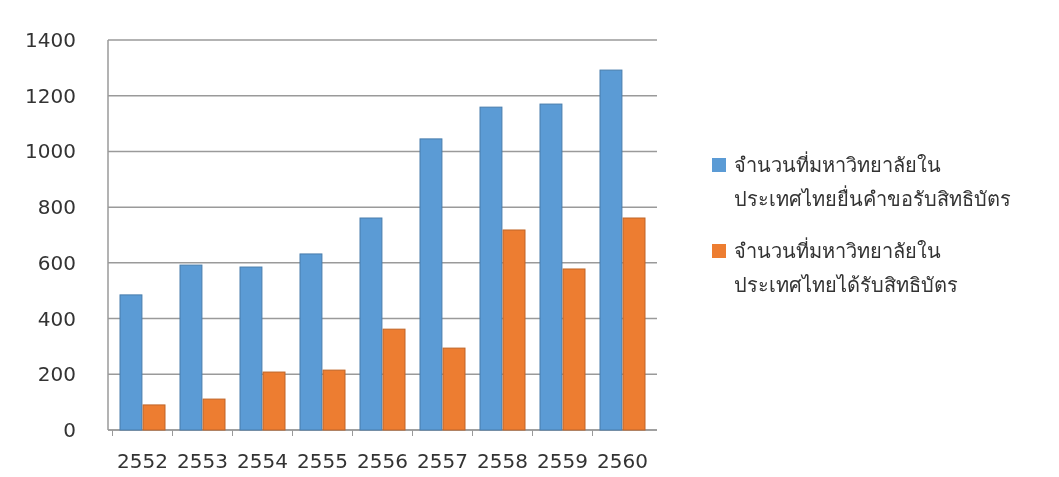 Image resolution: width=1059 pixels, height=477 pixels. What do you see at coordinates (322, 461) in the screenshot?
I see `x-tick-label: 2555` at bounding box center [322, 461].